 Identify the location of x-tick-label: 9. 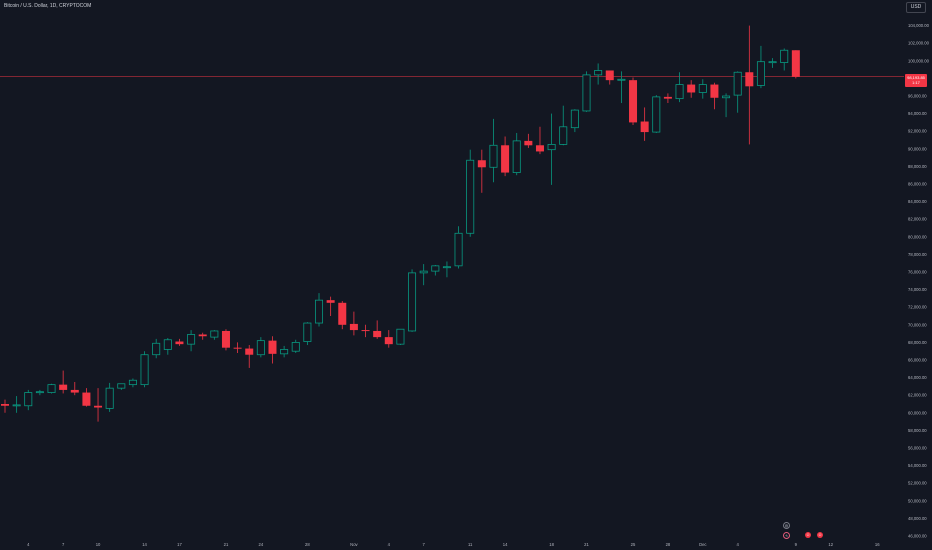
(796, 544).